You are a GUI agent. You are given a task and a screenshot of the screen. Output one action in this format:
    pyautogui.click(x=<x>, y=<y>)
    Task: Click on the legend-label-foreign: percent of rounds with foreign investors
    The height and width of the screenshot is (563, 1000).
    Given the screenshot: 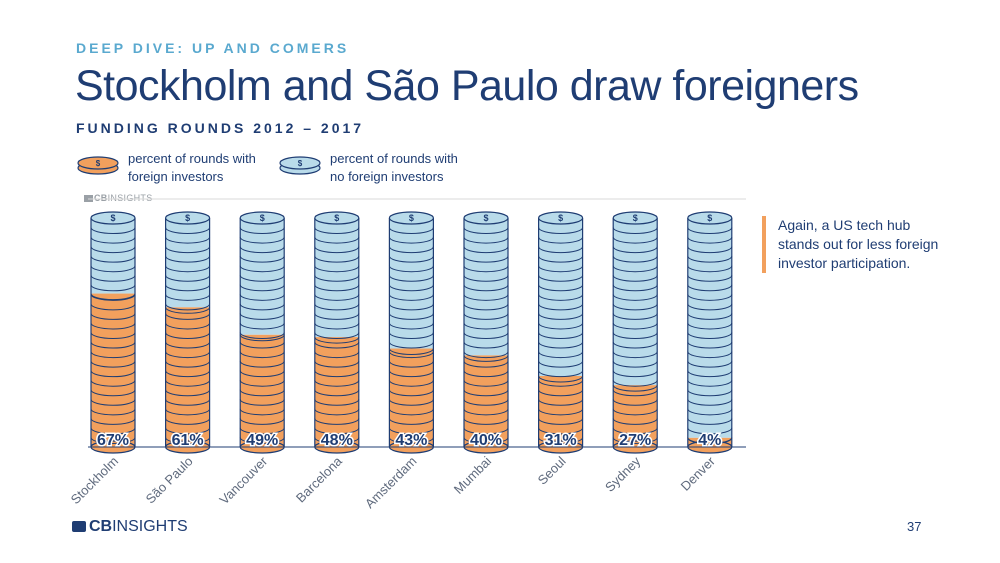 What is the action you would take?
    pyautogui.click(x=192, y=167)
    